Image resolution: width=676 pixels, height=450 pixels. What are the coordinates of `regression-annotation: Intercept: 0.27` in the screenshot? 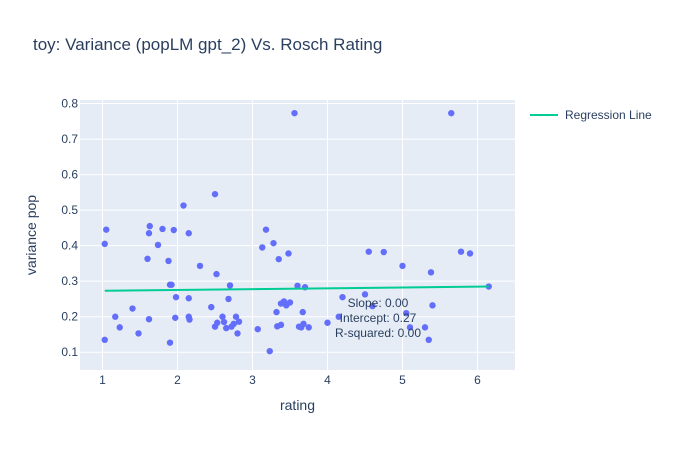 It's located at (378, 318).